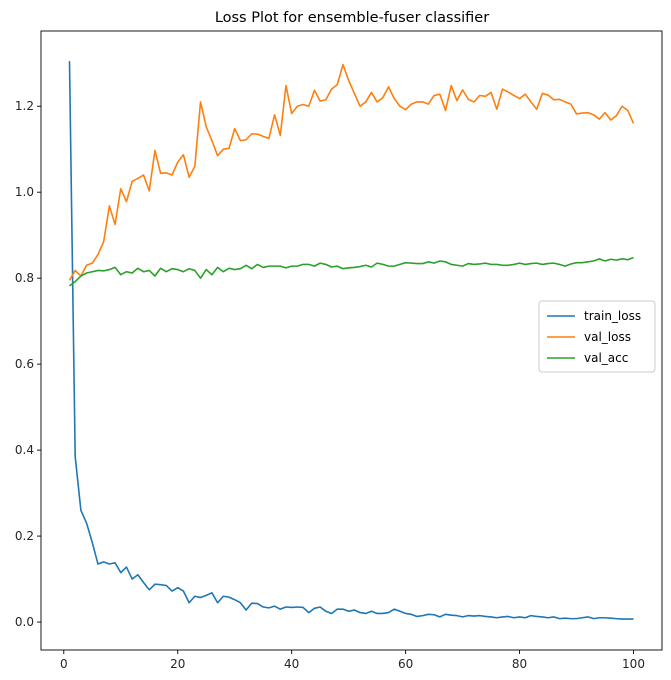 This screenshot has width=671, height=680. I want to click on legend: train_loss val_loss val_acc, so click(597, 336).